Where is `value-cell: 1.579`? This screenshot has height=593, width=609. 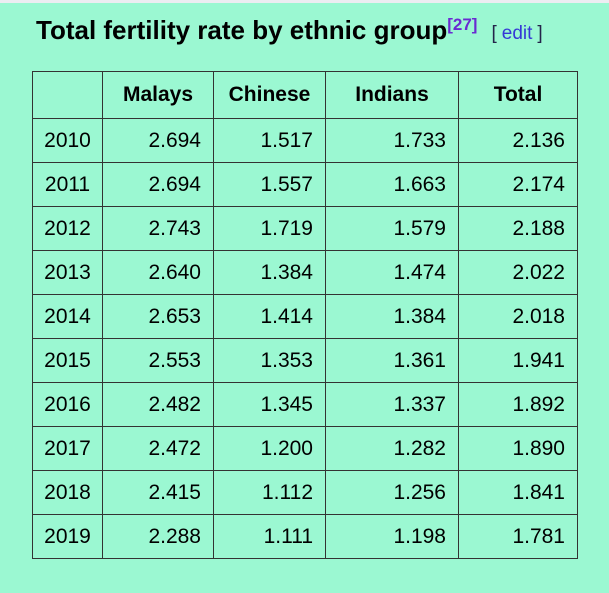
value-cell: 1.579 is located at coordinates (392, 228).